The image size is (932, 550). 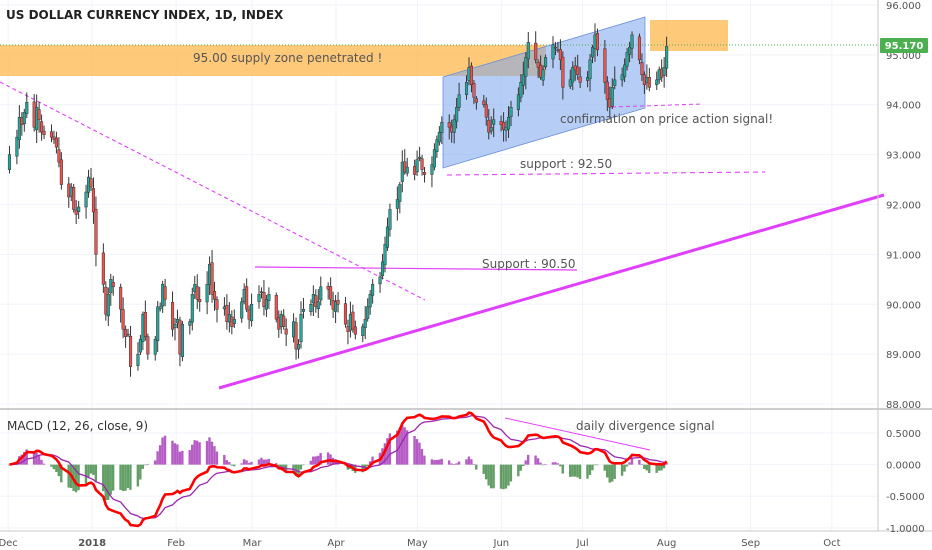 What do you see at coordinates (420, 543) in the screenshot?
I see `time-axis: Dec 2018 Feb Mar Apr May Jun Jul Aug Sep Oct` at bounding box center [420, 543].